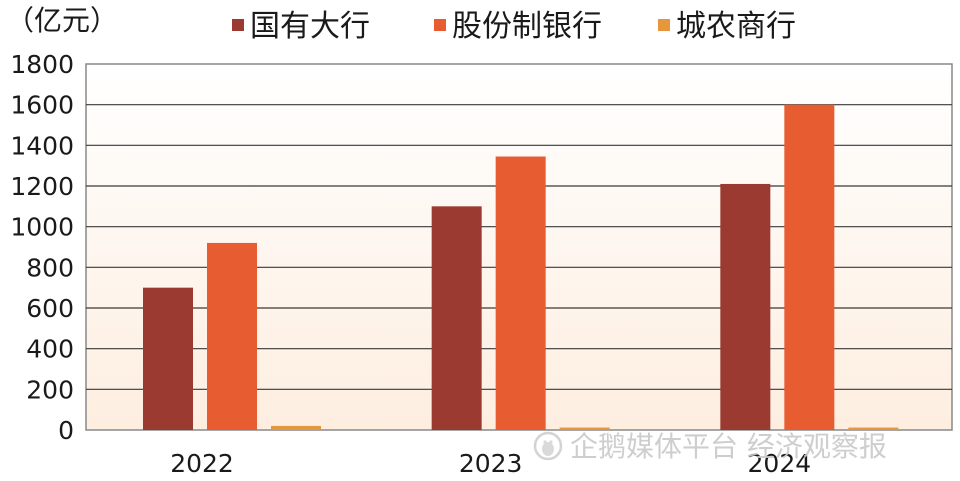  What do you see at coordinates (50, 349) in the screenshot?
I see `y-tick-label: 400` at bounding box center [50, 349].